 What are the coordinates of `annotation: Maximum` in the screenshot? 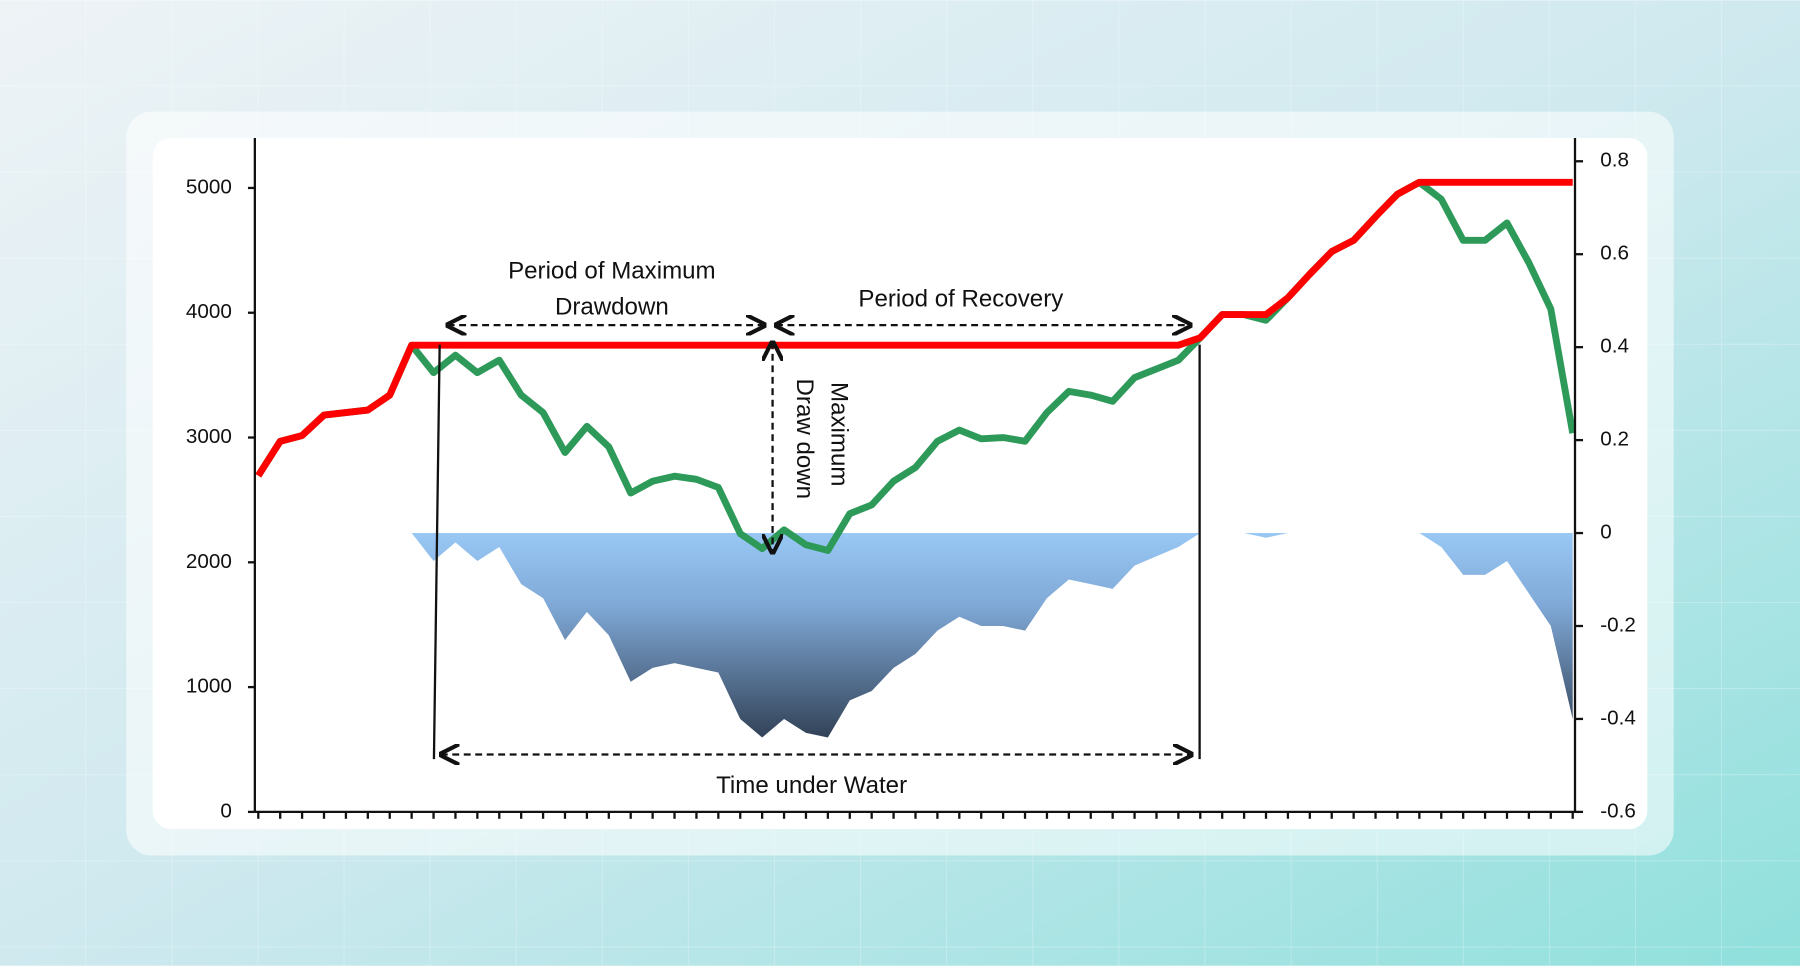 It's located at (839, 434).